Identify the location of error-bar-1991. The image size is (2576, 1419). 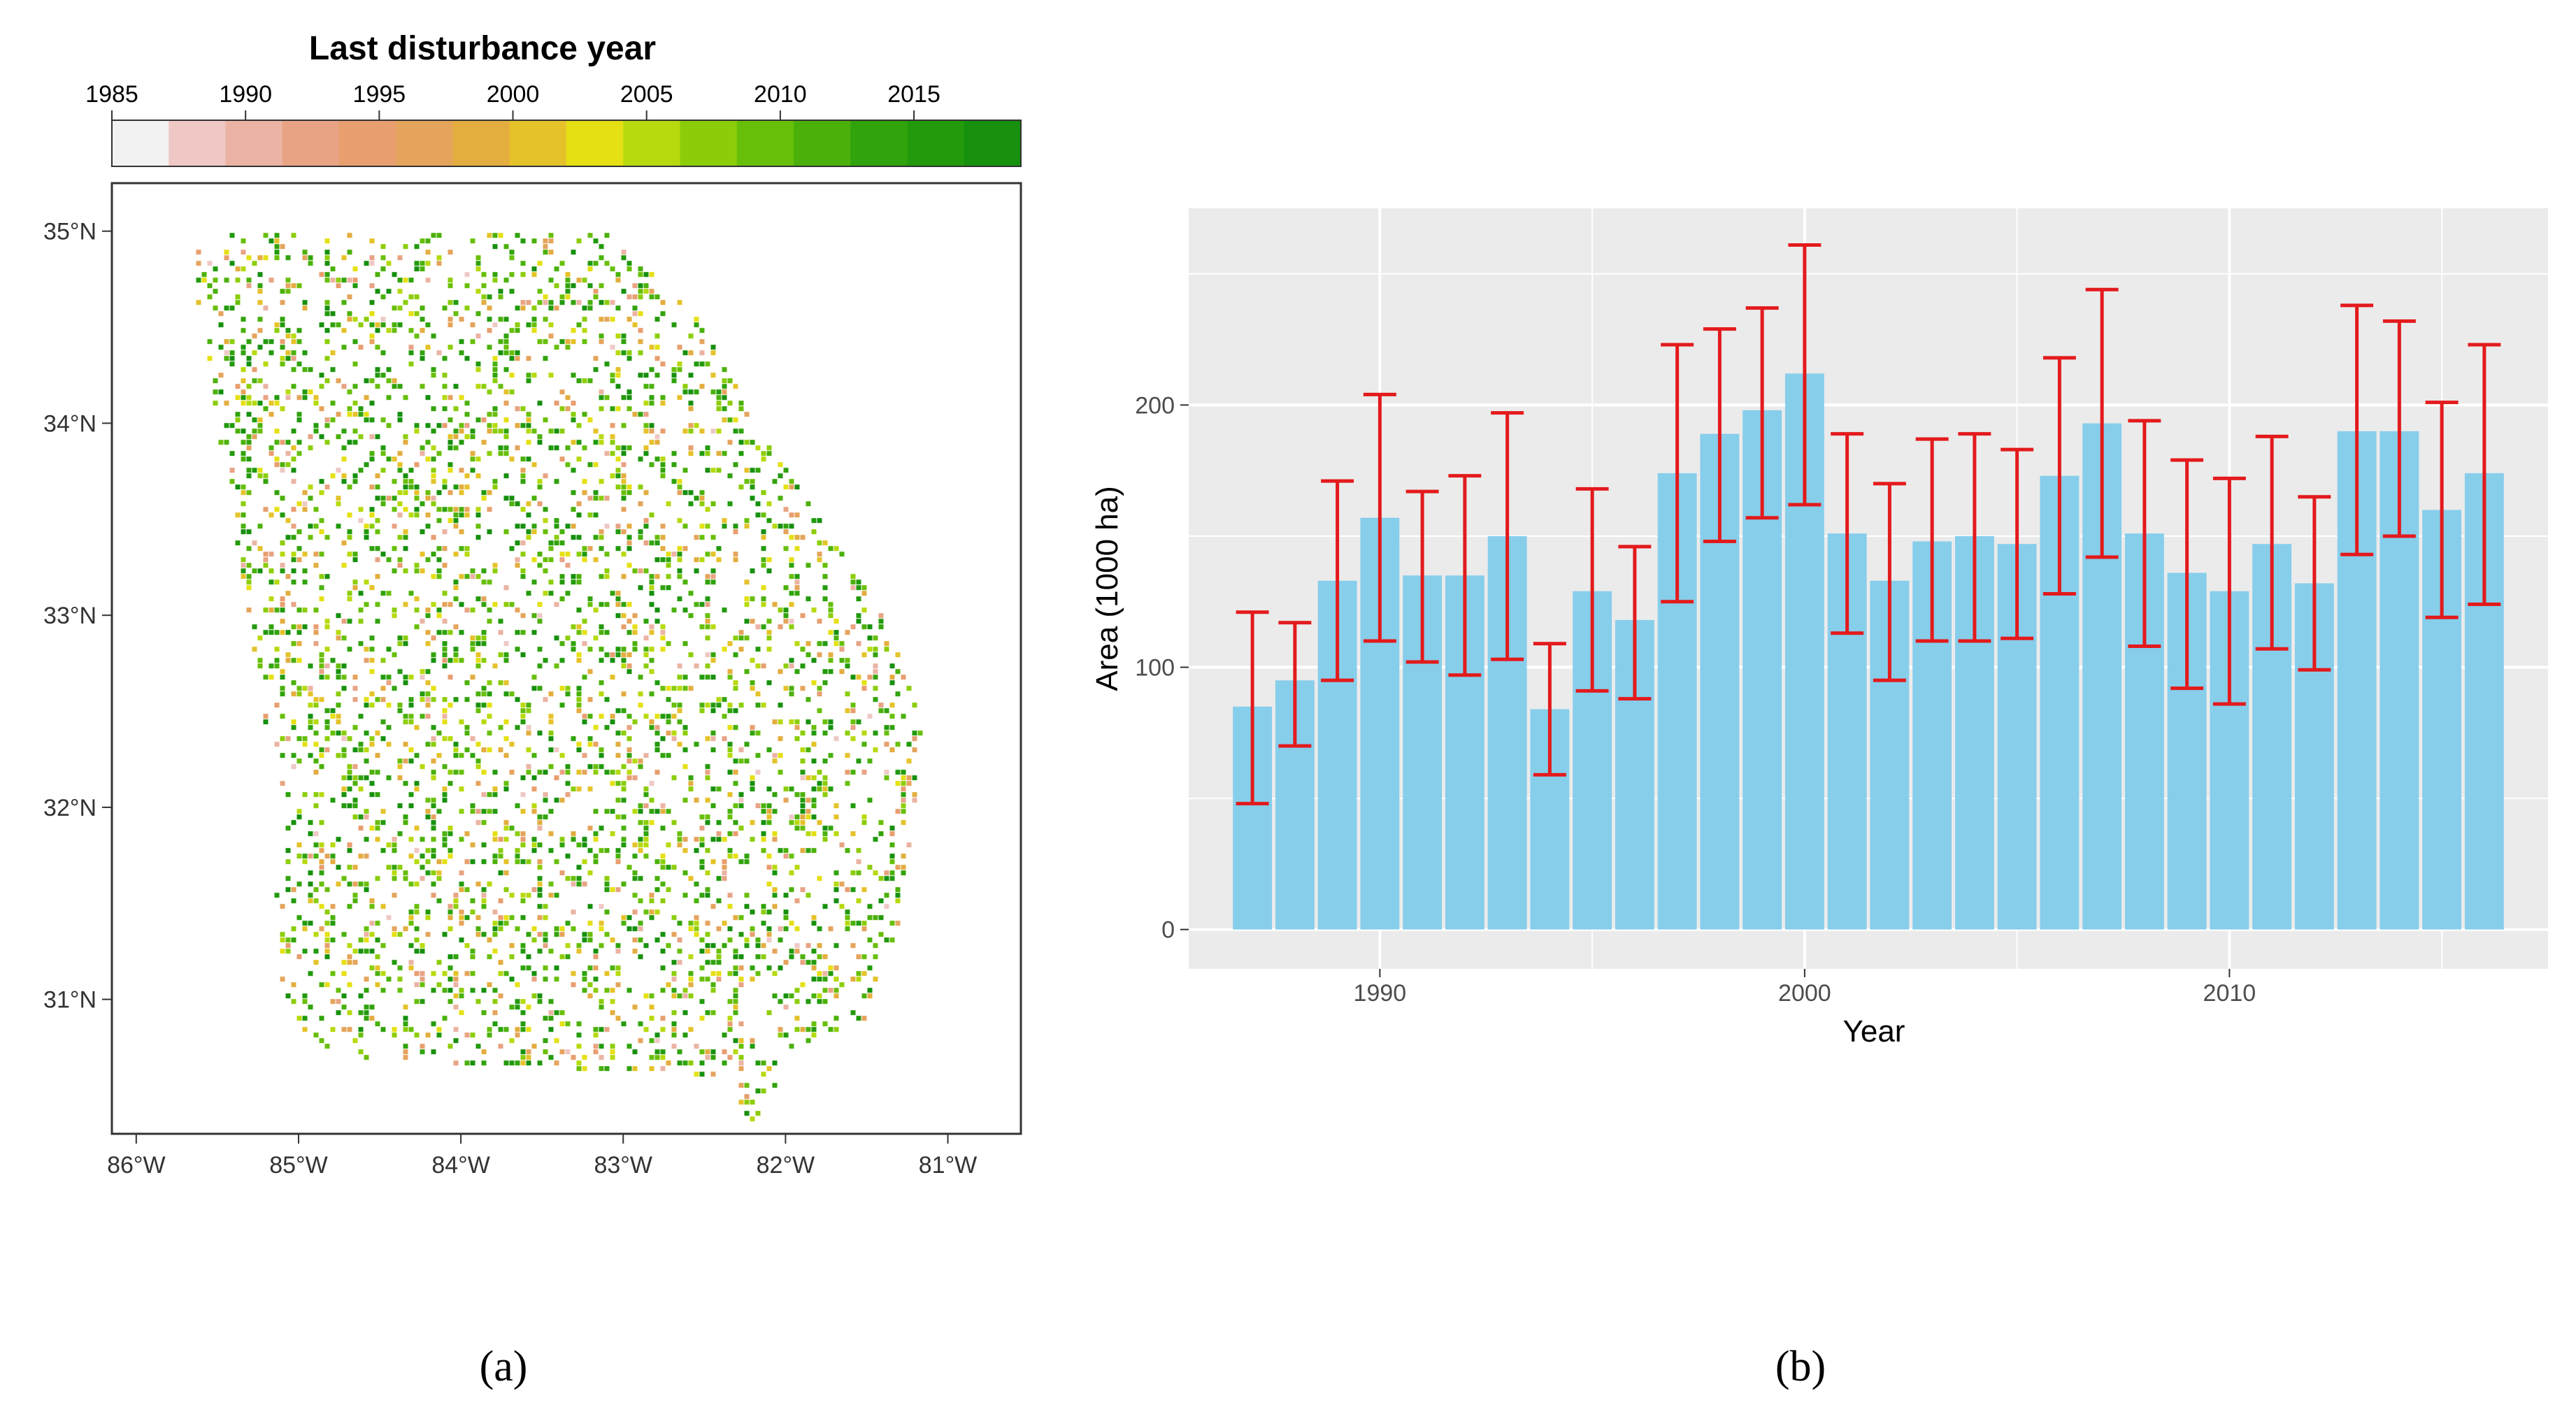
(1422, 576).